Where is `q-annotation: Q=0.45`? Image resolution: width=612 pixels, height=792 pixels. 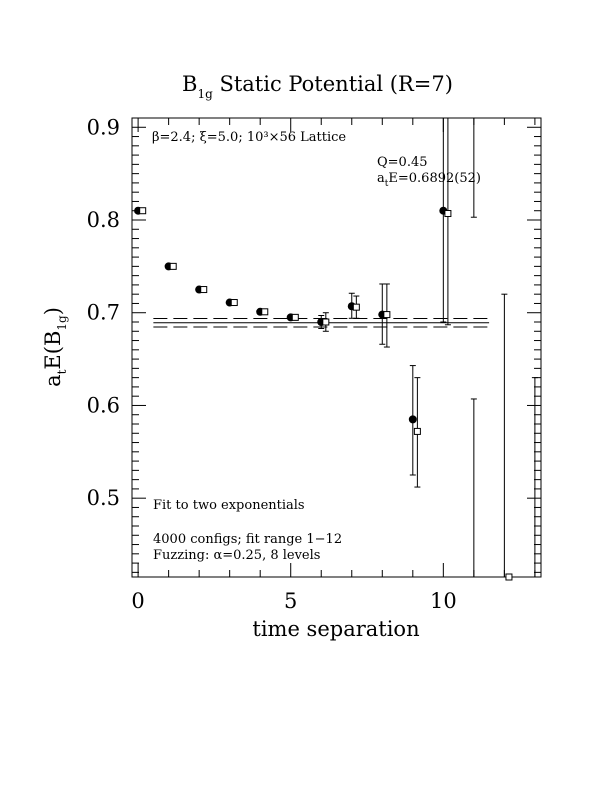 q-annotation: Q=0.45 is located at coordinates (402, 162).